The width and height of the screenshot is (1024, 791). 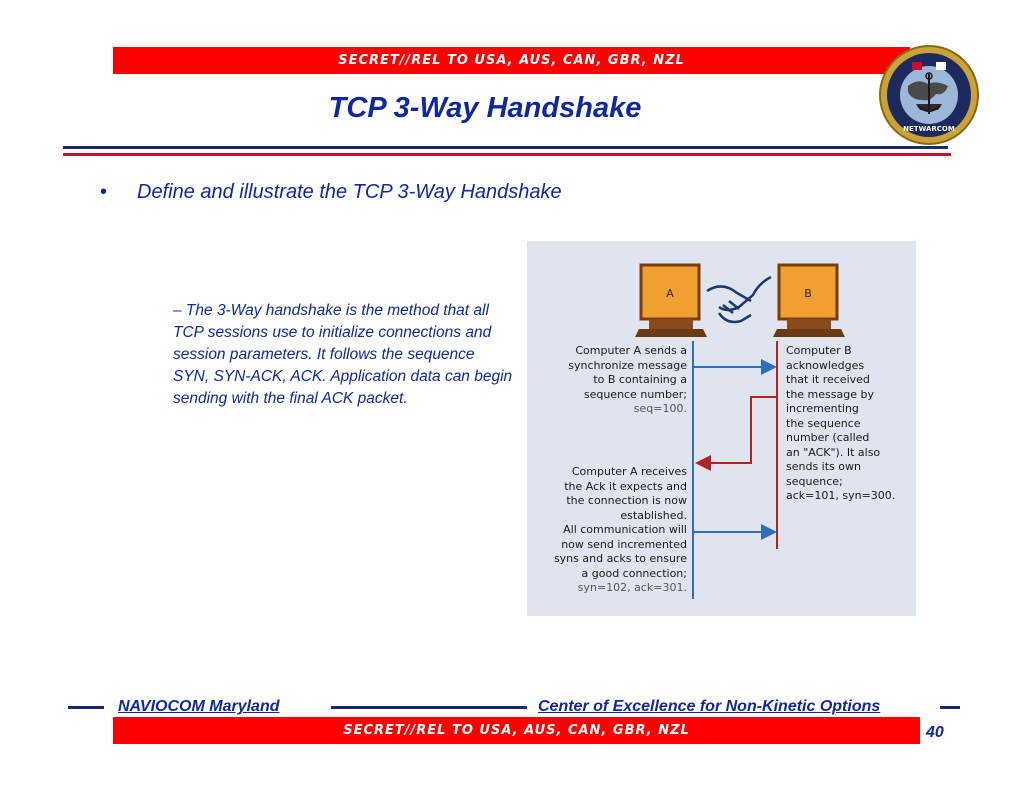 I want to click on handshake-icon, so click(x=739, y=299).